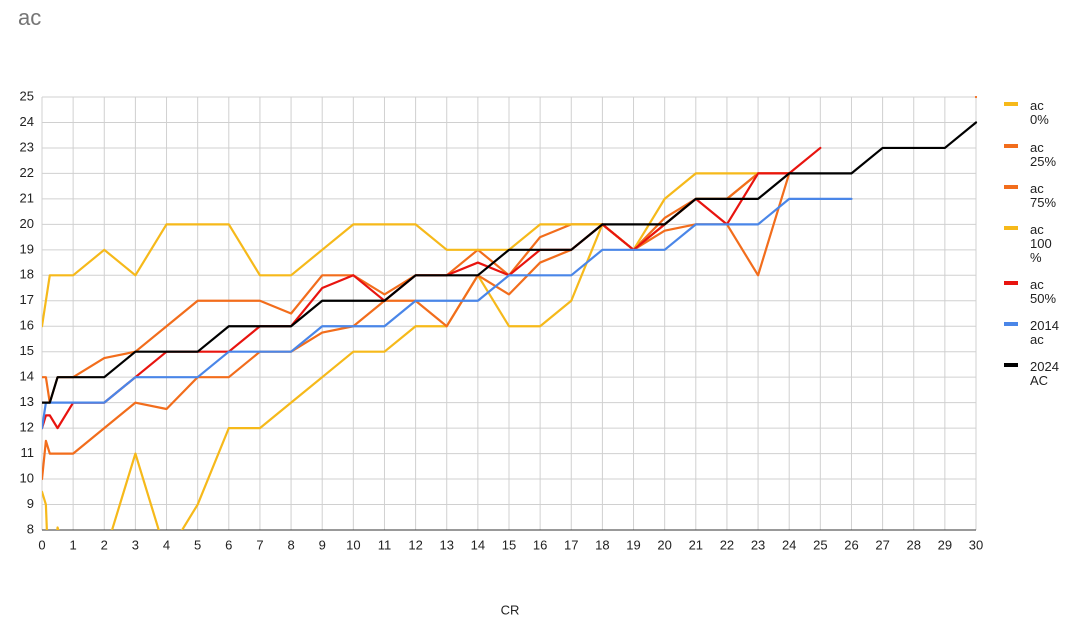 Image resolution: width=1072 pixels, height=628 pixels. What do you see at coordinates (259, 544) in the screenshot?
I see `x-tick-label: 7` at bounding box center [259, 544].